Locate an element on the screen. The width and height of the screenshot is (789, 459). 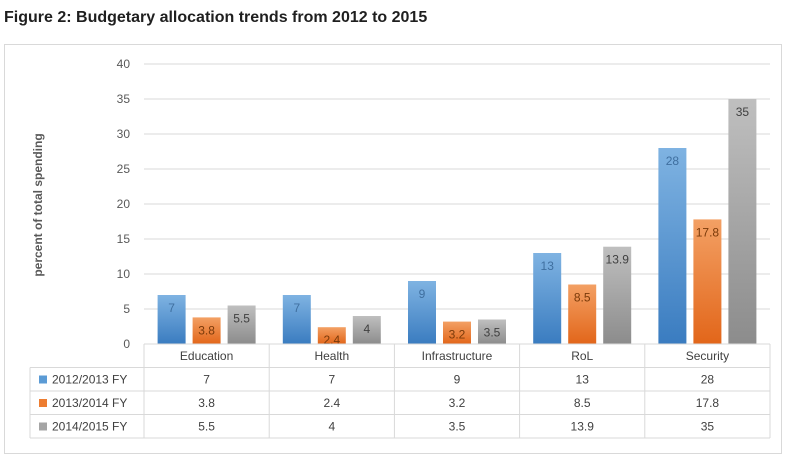
y-tick-label: 25 is located at coordinates (124, 169).